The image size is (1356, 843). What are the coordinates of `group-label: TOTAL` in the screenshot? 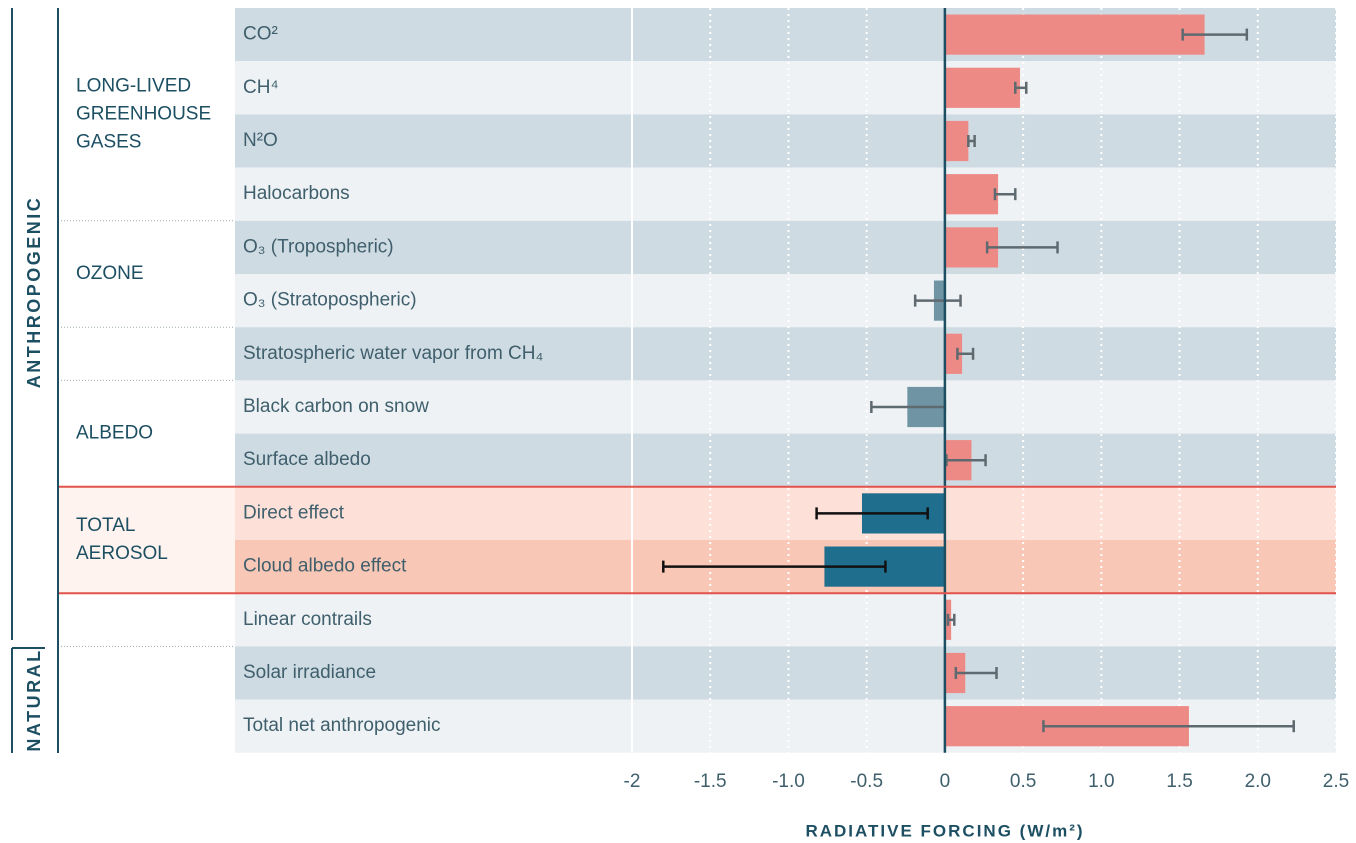 It's located at (105, 525).